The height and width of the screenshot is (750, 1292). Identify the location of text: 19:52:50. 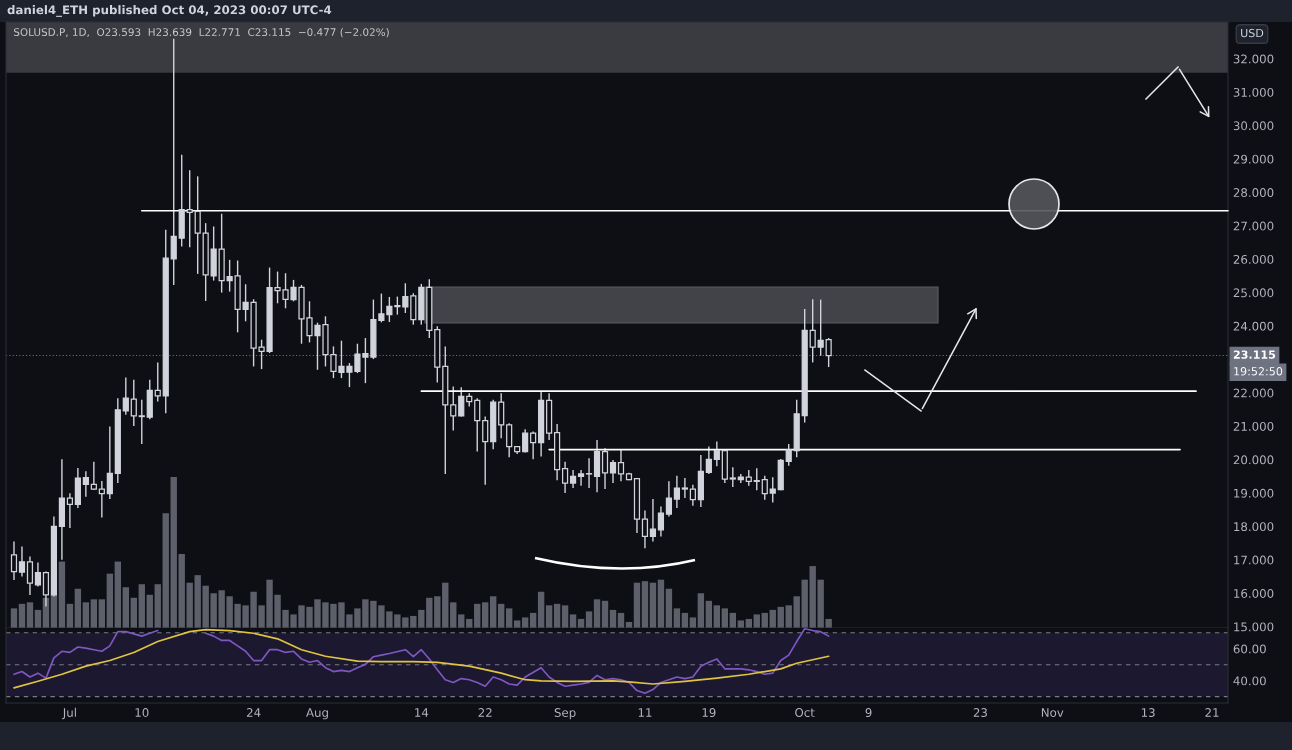
(1258, 371).